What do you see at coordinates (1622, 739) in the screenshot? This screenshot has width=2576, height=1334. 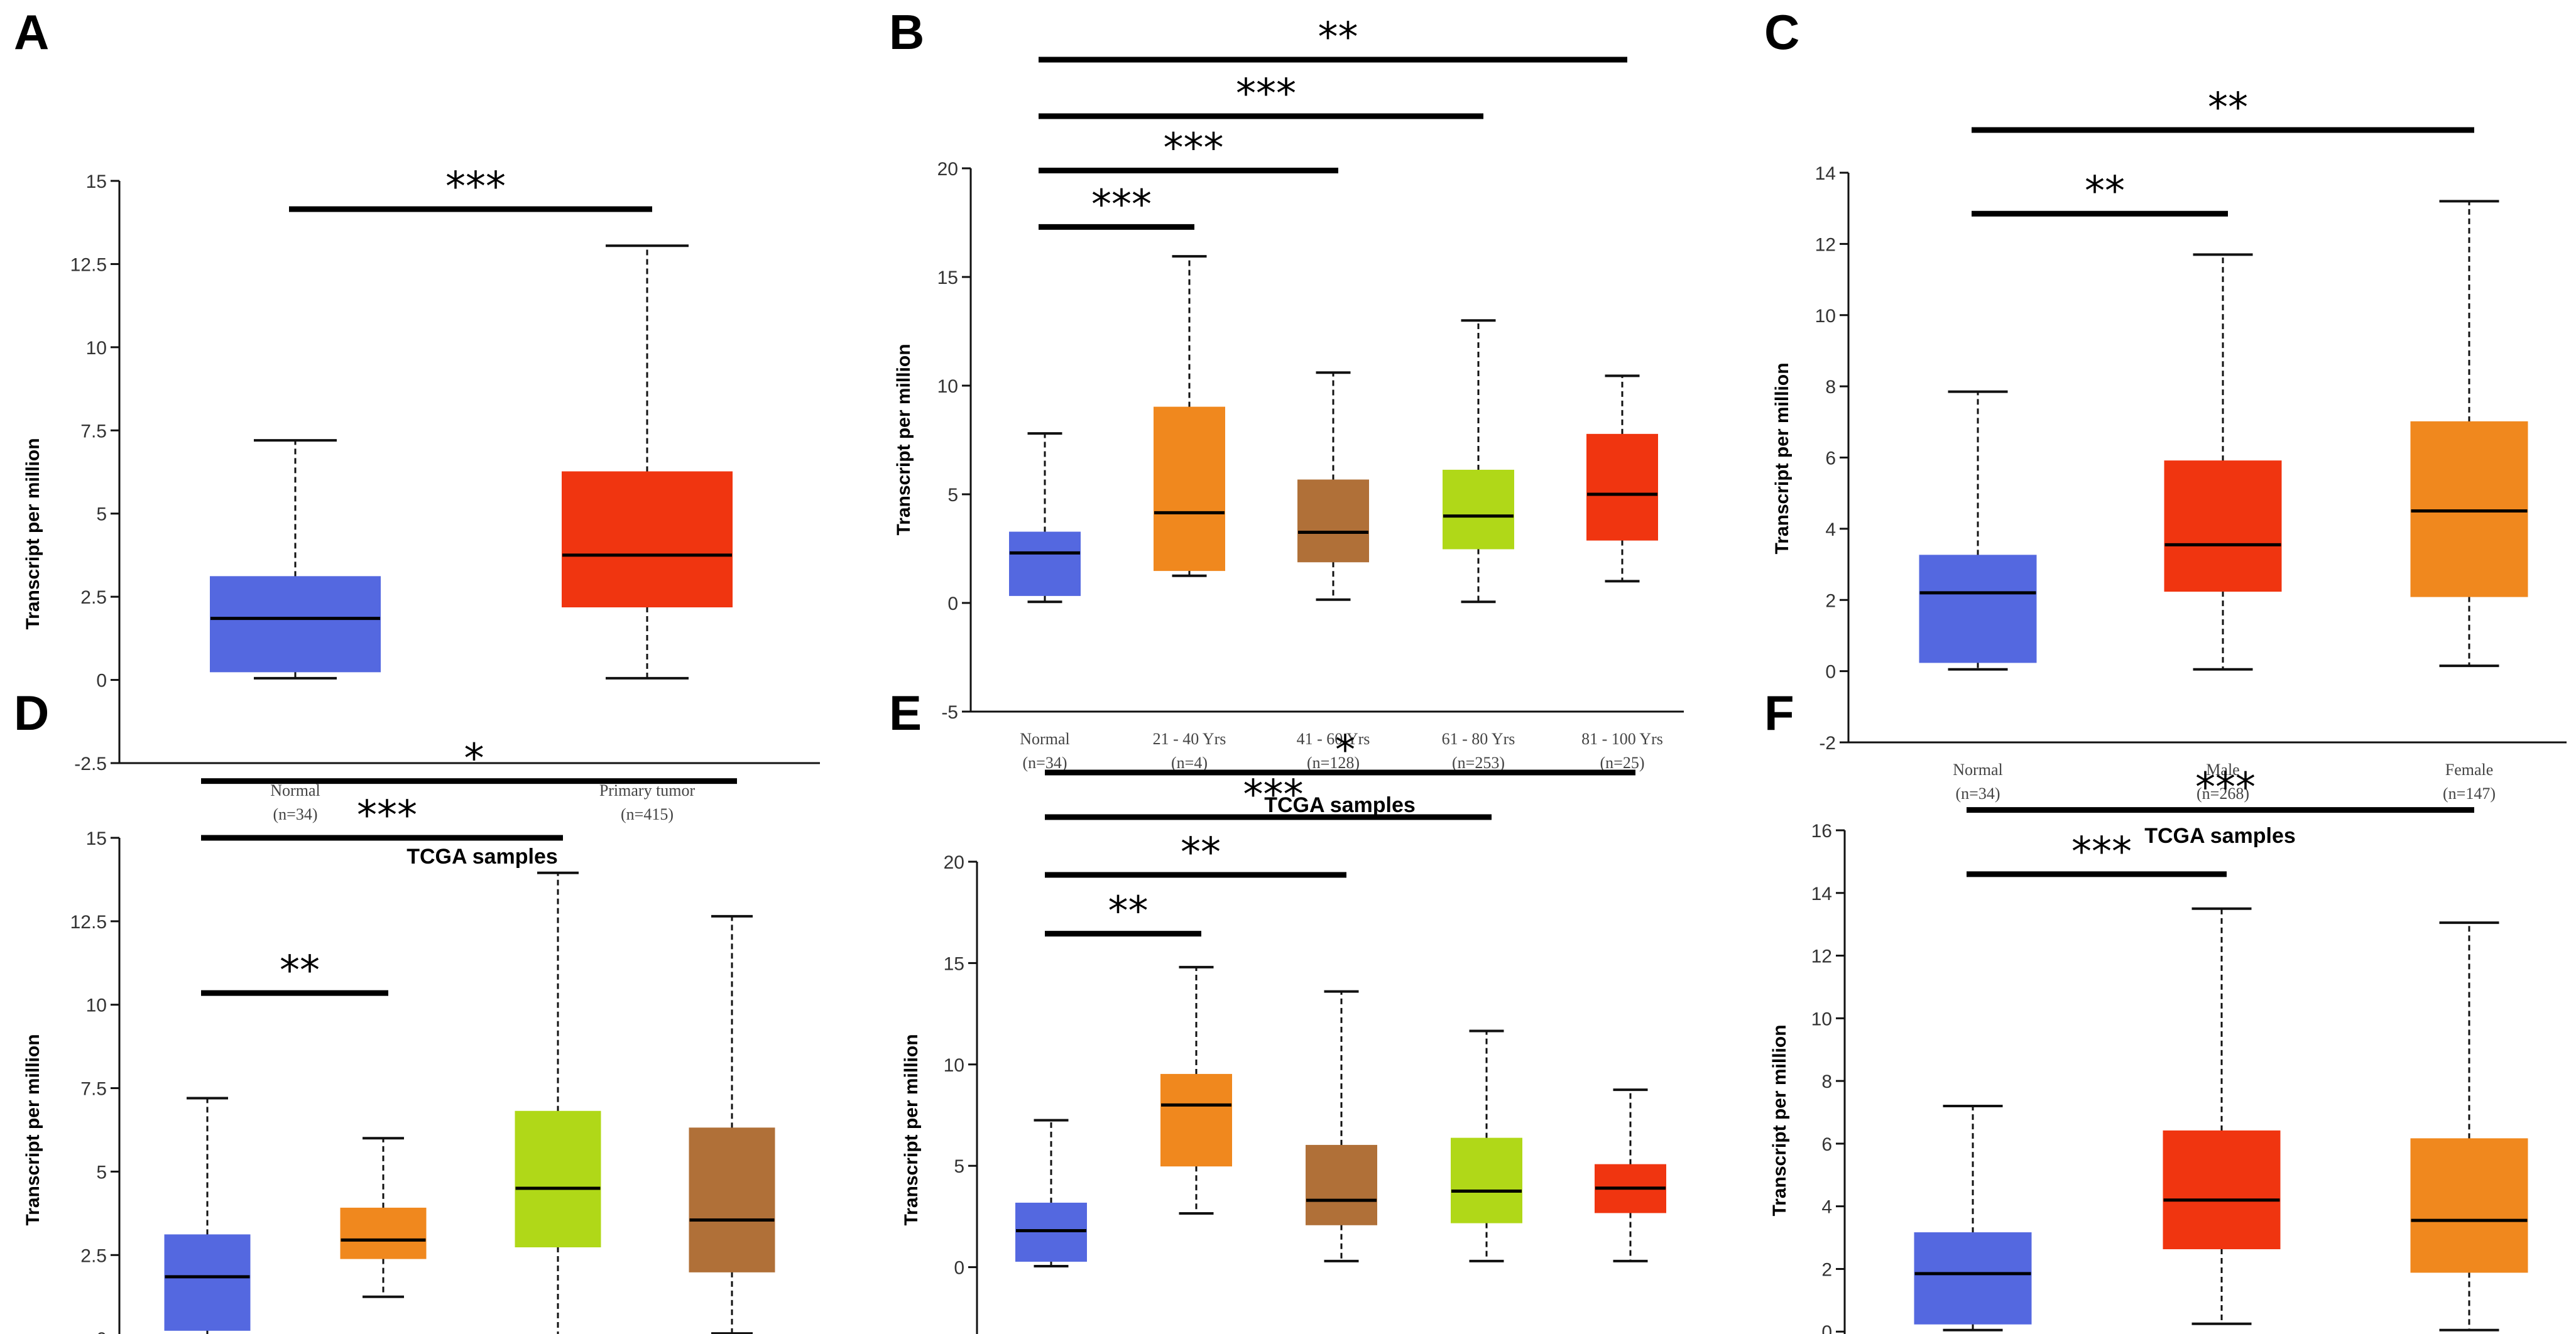 I see `x-tick-label: 81 - 100 Yrs` at bounding box center [1622, 739].